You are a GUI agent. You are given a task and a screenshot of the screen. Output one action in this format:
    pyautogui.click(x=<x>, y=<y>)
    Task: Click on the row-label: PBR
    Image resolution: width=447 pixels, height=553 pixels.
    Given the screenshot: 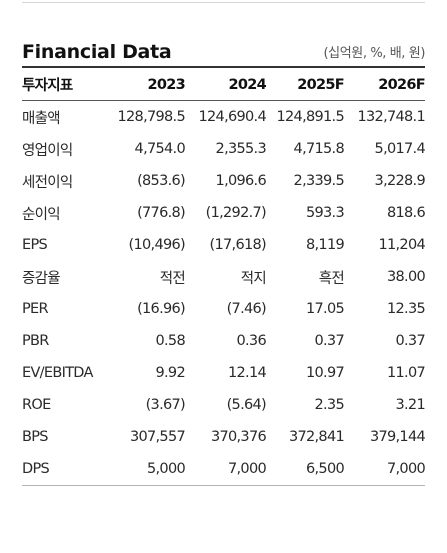 What is the action you would take?
    pyautogui.click(x=35, y=341)
    